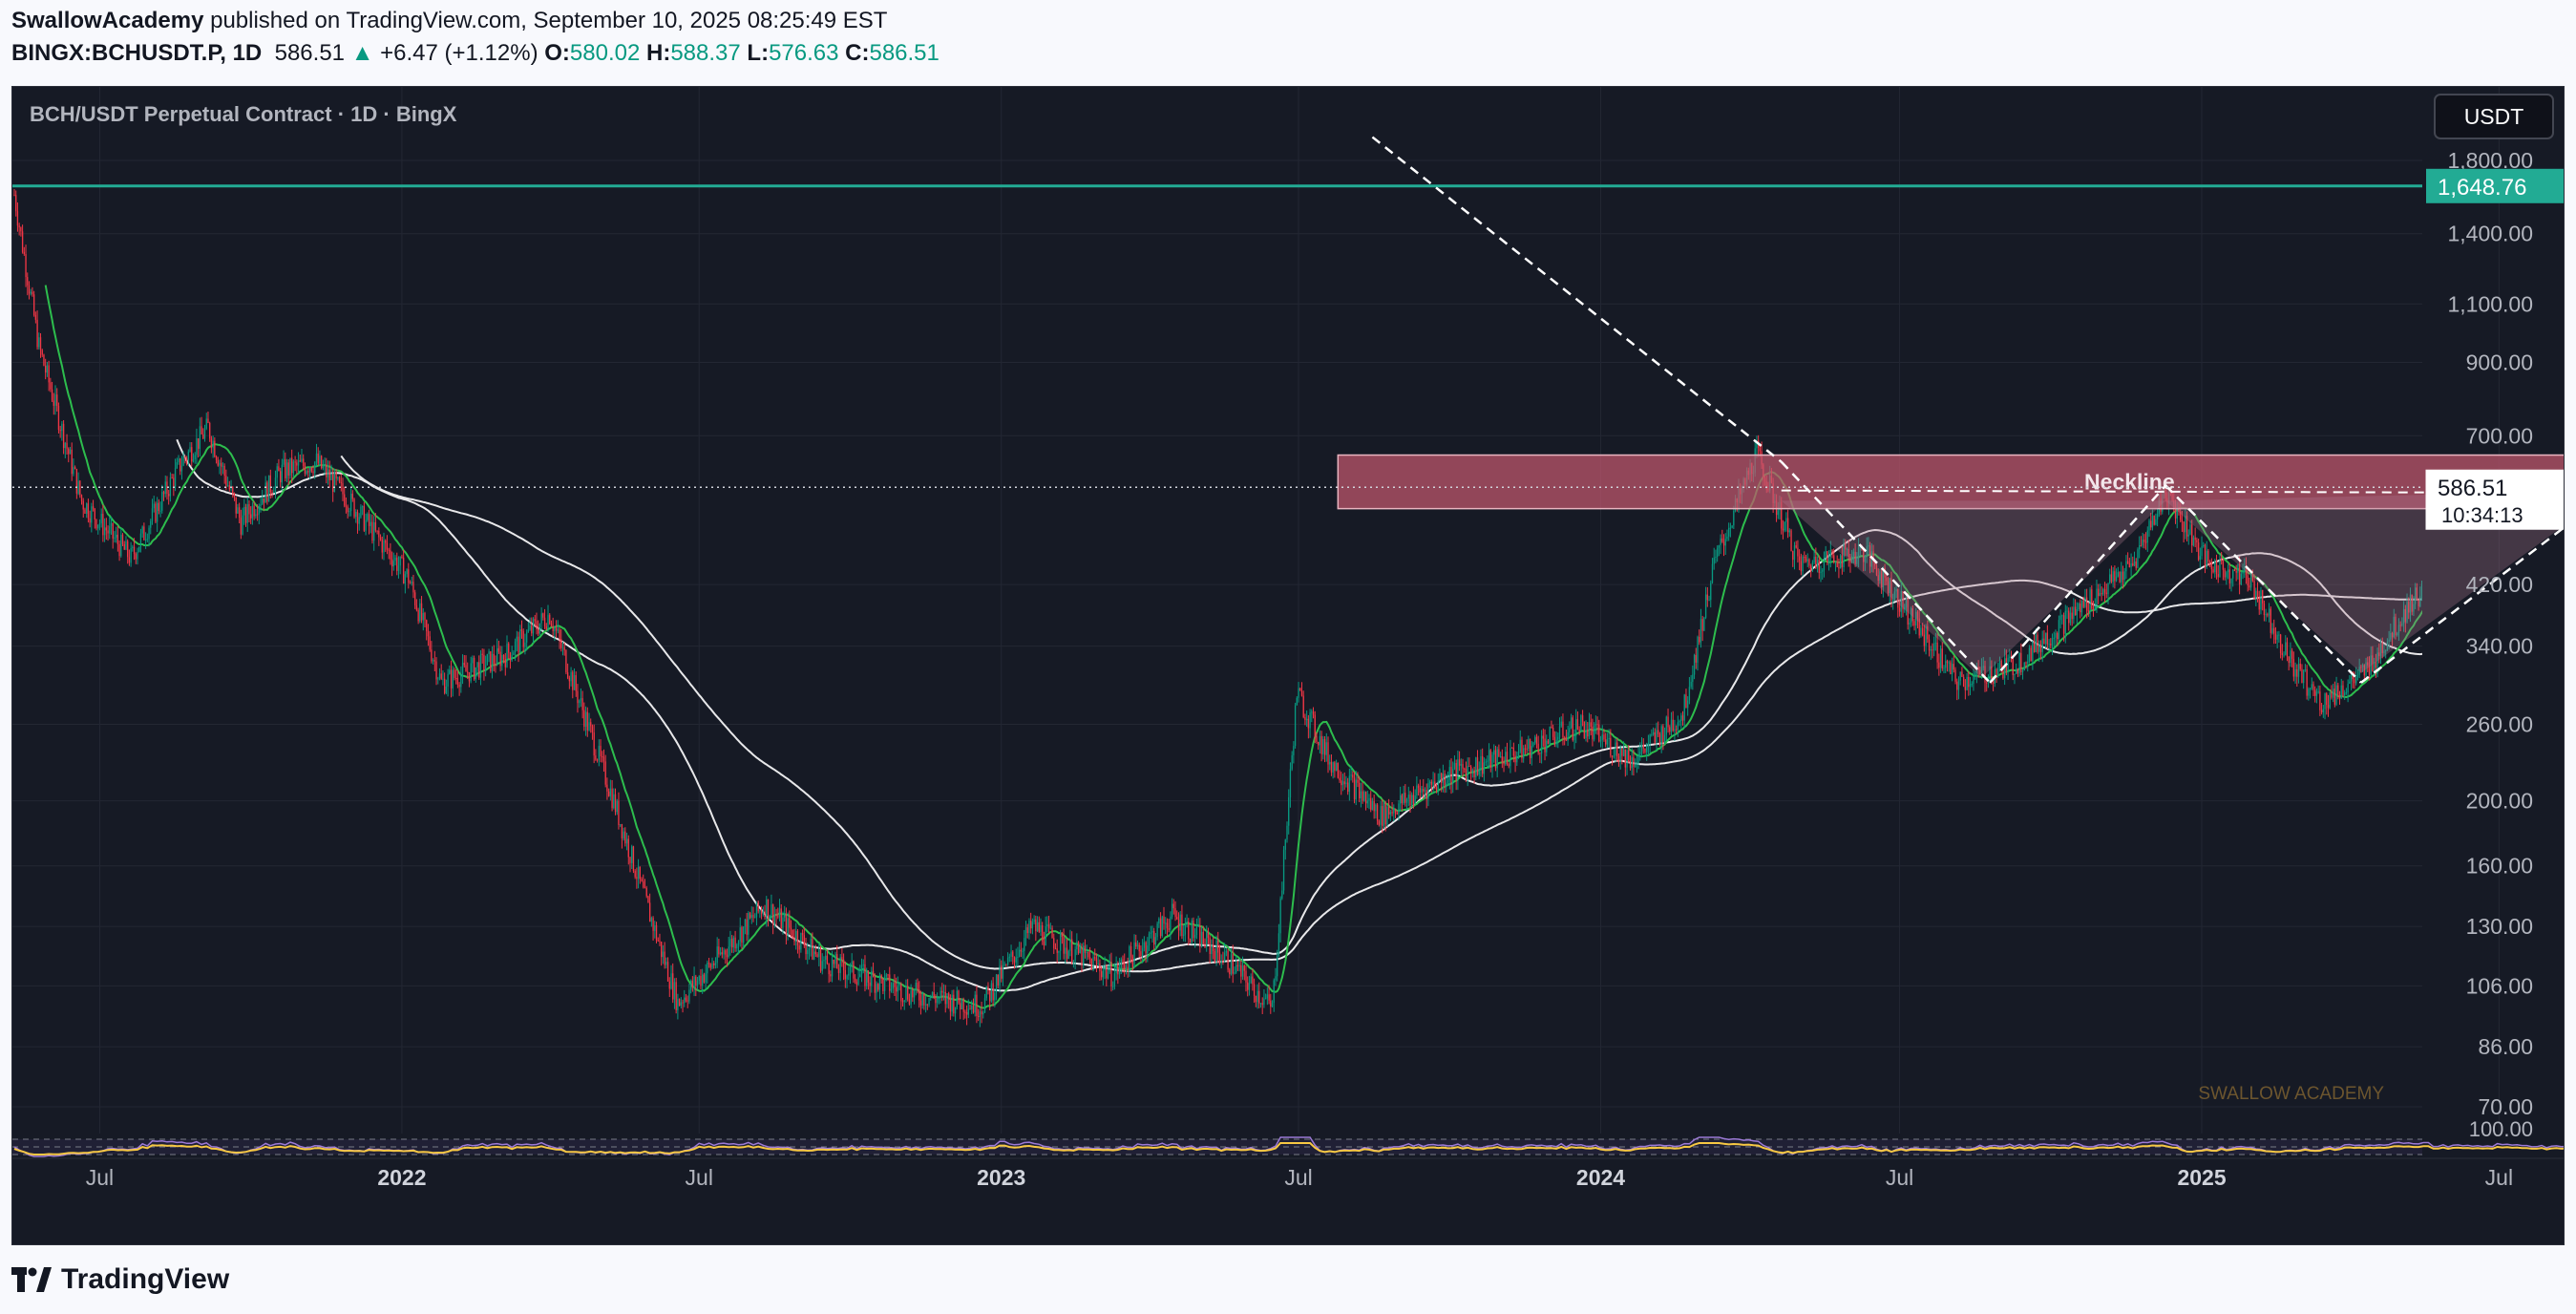 The image size is (2576, 1314). What do you see at coordinates (2172, 492) in the screenshot?
I see `neckline-dash` at bounding box center [2172, 492].